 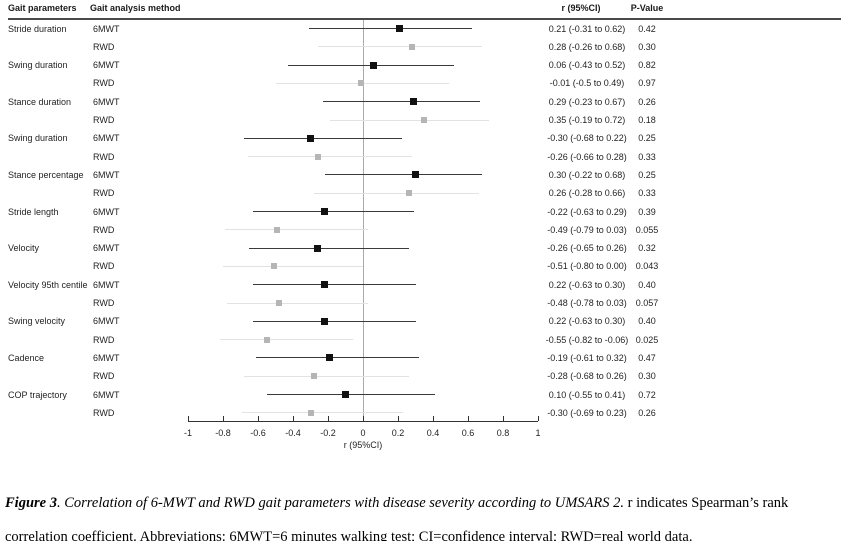 What do you see at coordinates (223, 433) in the screenshot?
I see `x-axis-tick-label: -0.8` at bounding box center [223, 433].